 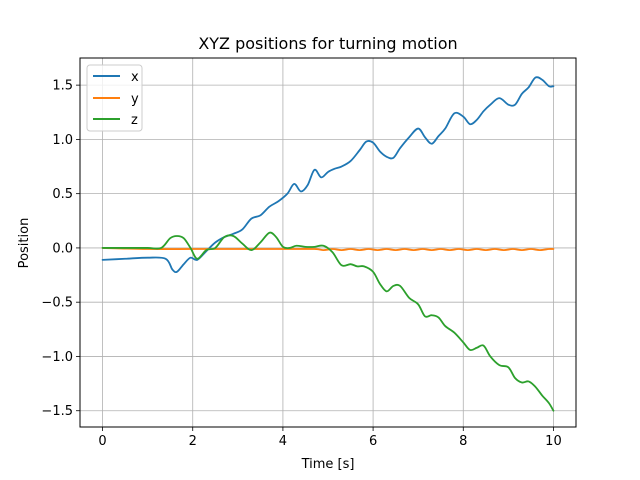 What do you see at coordinates (57, 357) in the screenshot?
I see `y-tick-label: −1.0` at bounding box center [57, 357].